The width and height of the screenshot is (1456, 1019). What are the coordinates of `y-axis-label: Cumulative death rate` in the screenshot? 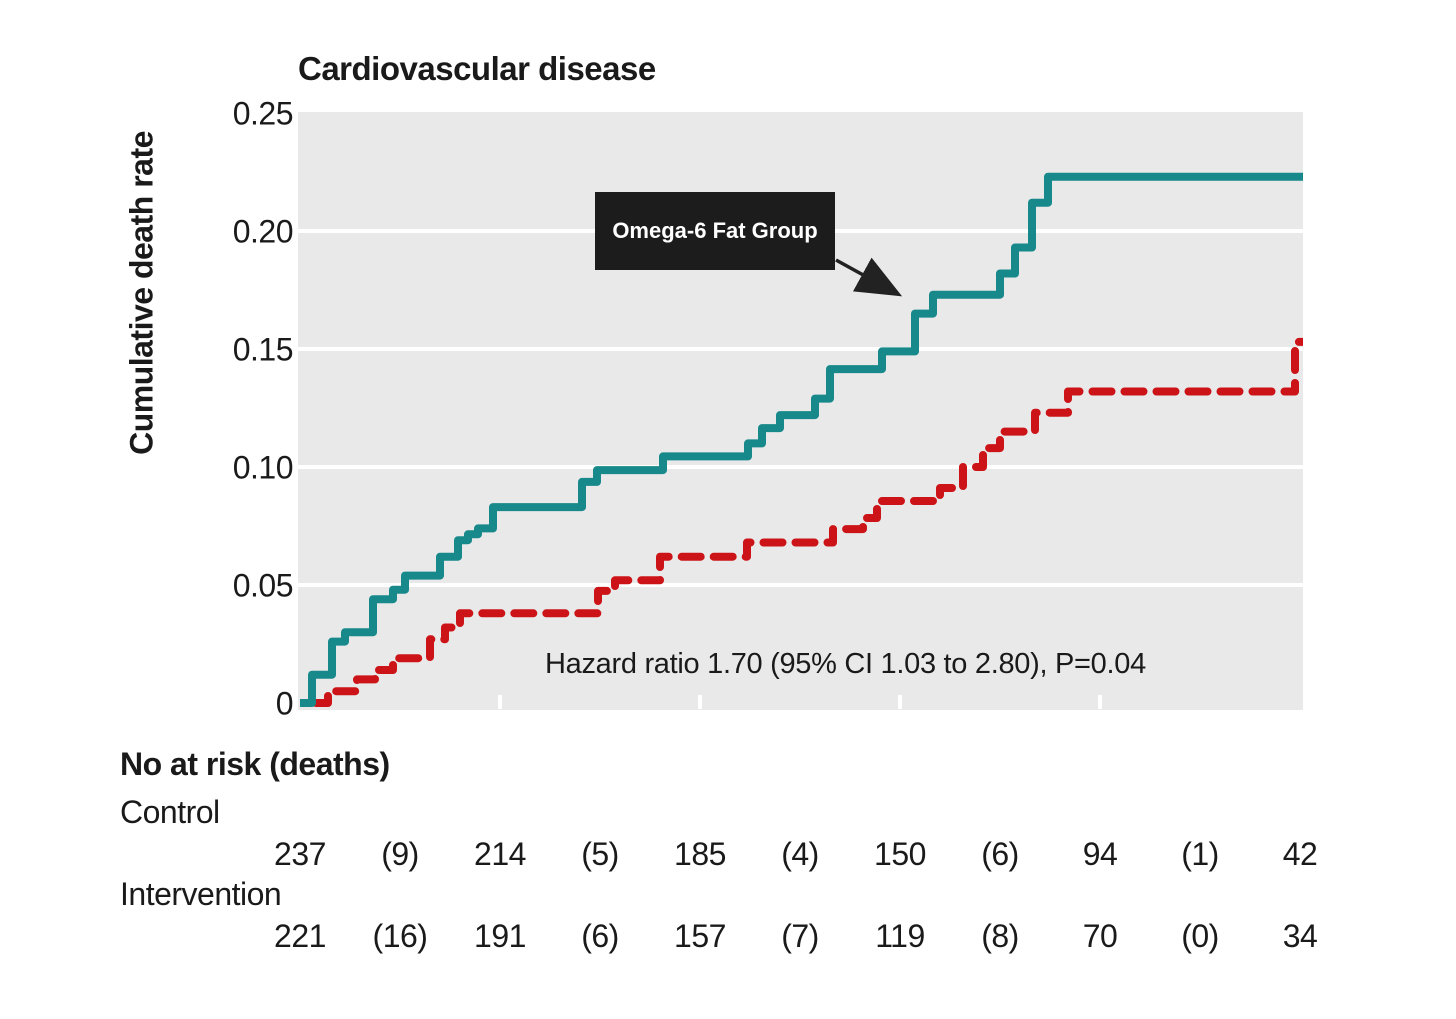 It's located at (141, 293).